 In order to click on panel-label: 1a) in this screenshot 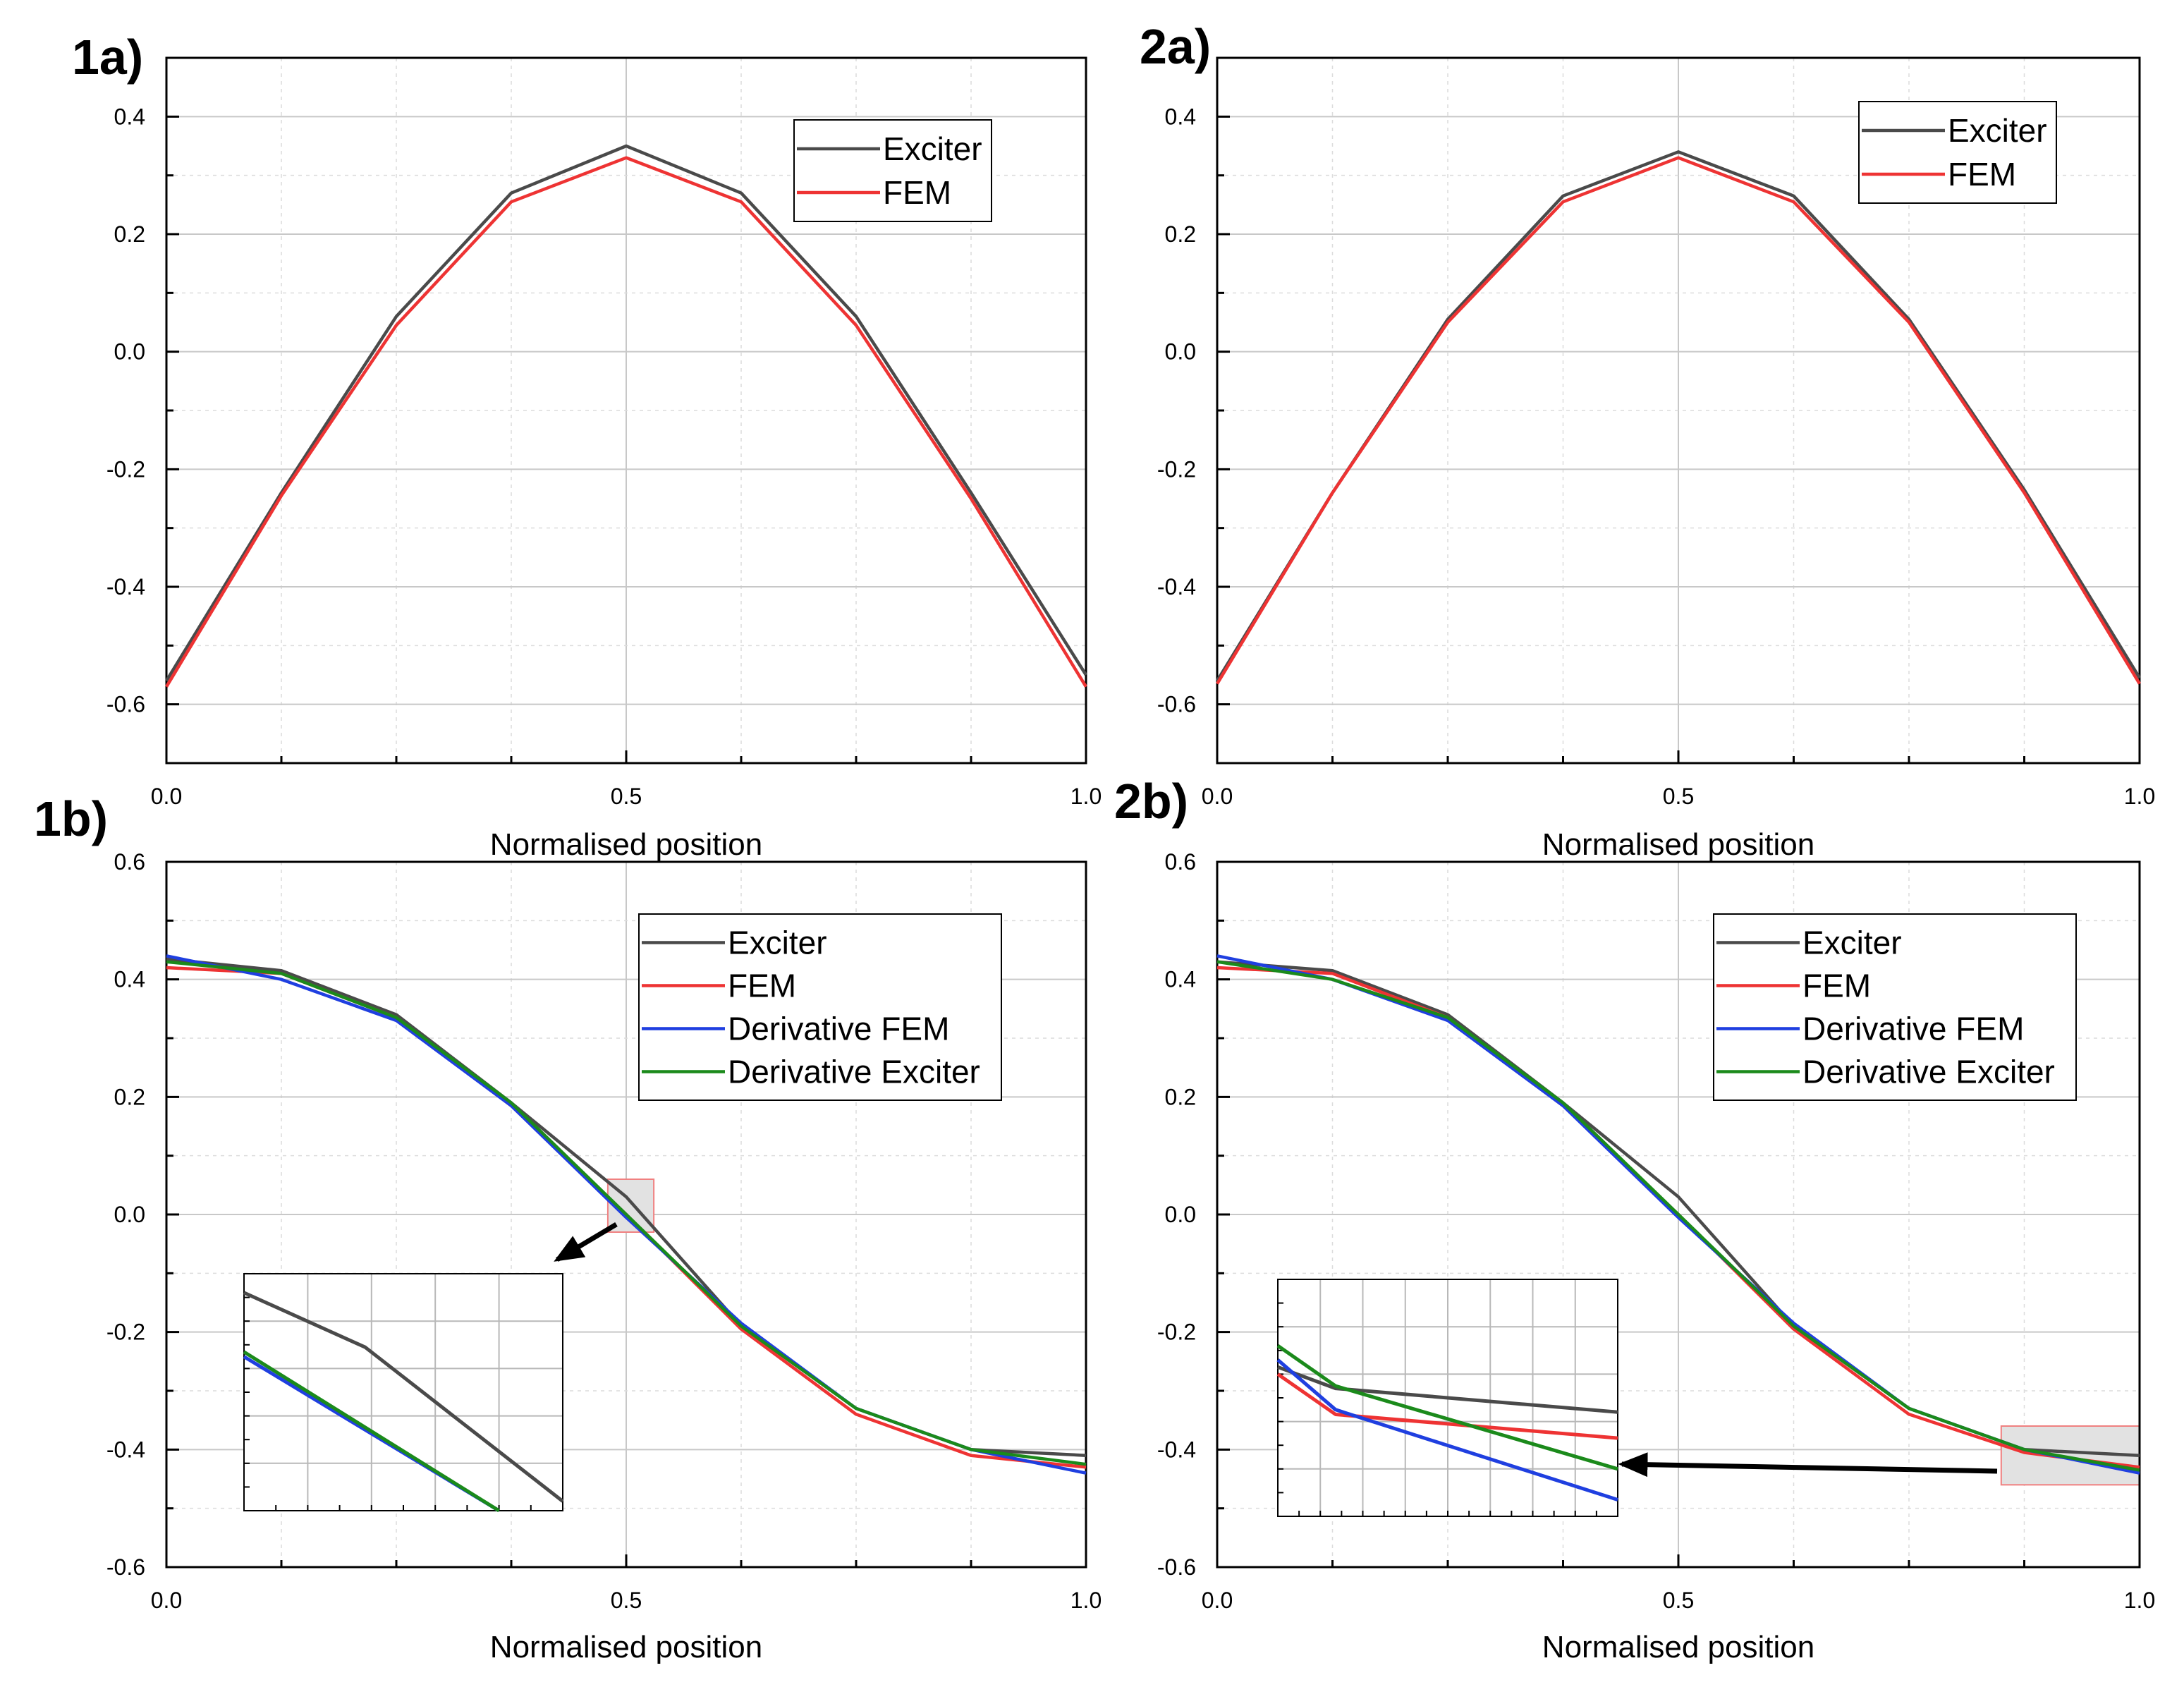, I will do `click(107, 58)`.